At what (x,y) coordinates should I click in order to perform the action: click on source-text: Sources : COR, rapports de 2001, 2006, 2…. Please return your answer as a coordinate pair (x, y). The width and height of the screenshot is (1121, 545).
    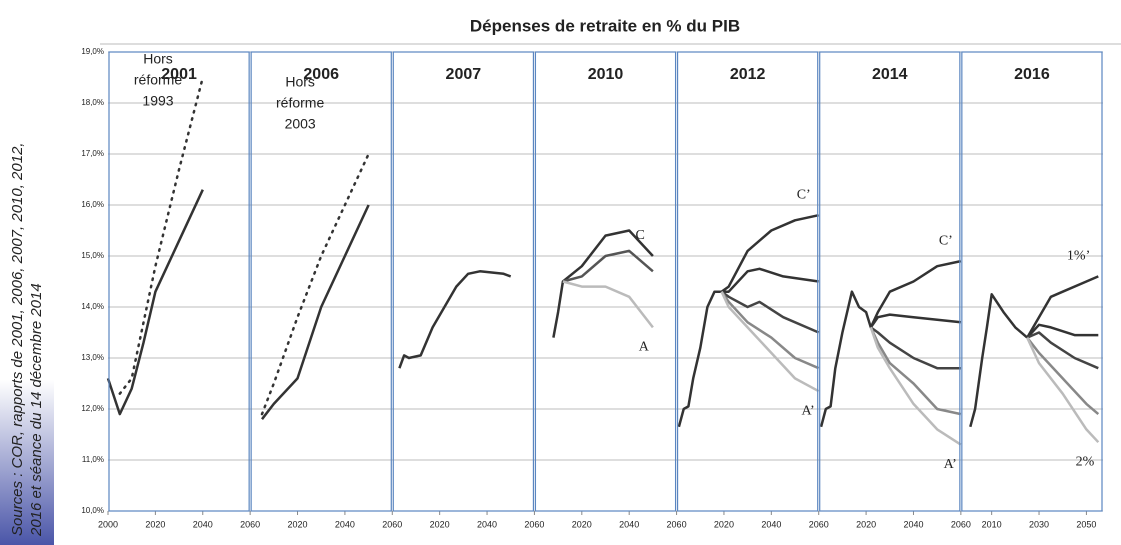
    Looking at the image, I should click on (17, 339).